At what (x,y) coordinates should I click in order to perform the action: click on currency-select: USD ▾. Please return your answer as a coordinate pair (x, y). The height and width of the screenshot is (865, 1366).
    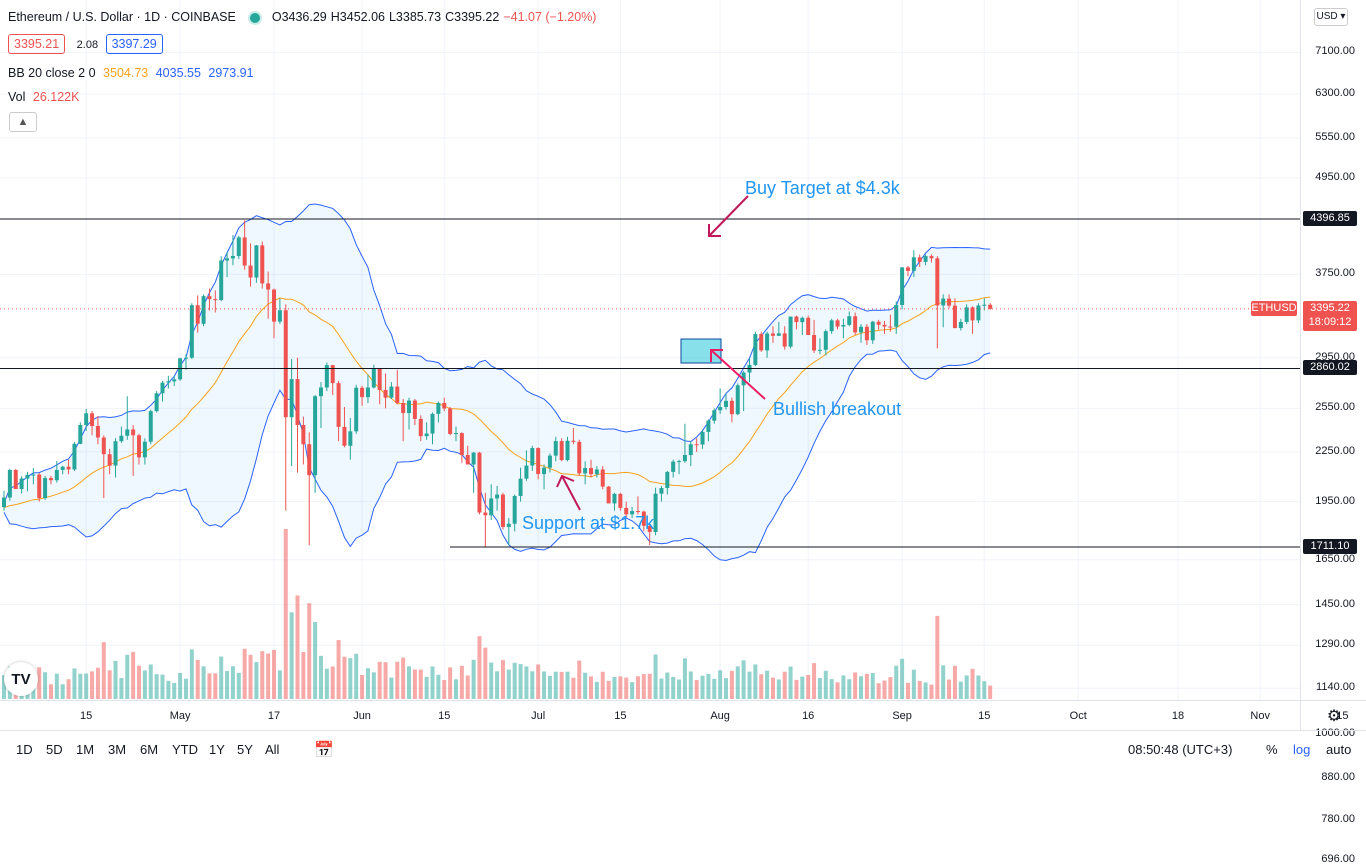
    Looking at the image, I should click on (1331, 17).